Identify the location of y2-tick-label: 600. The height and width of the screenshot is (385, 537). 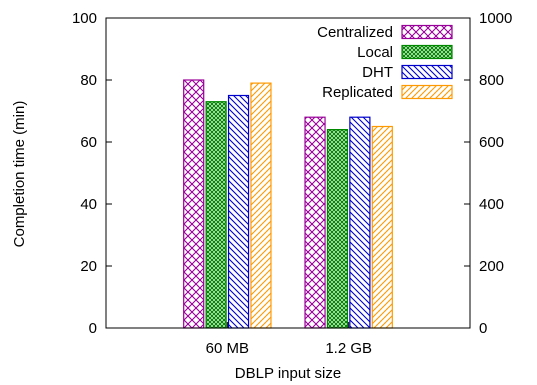
(491, 142).